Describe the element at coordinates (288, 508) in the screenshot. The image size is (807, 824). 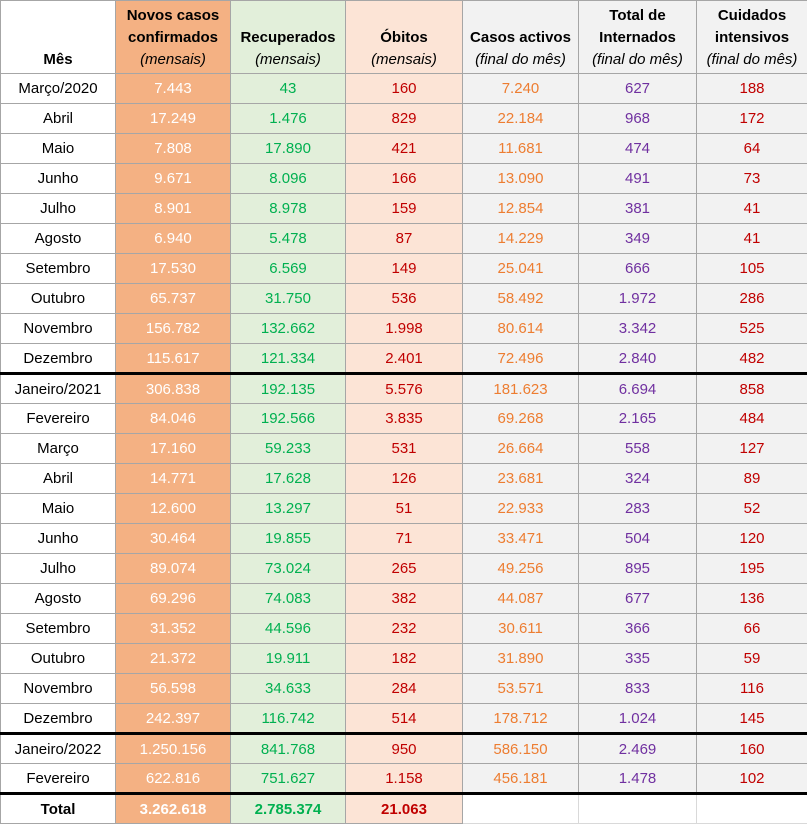
I see `cell-recovered: 13.297` at that location.